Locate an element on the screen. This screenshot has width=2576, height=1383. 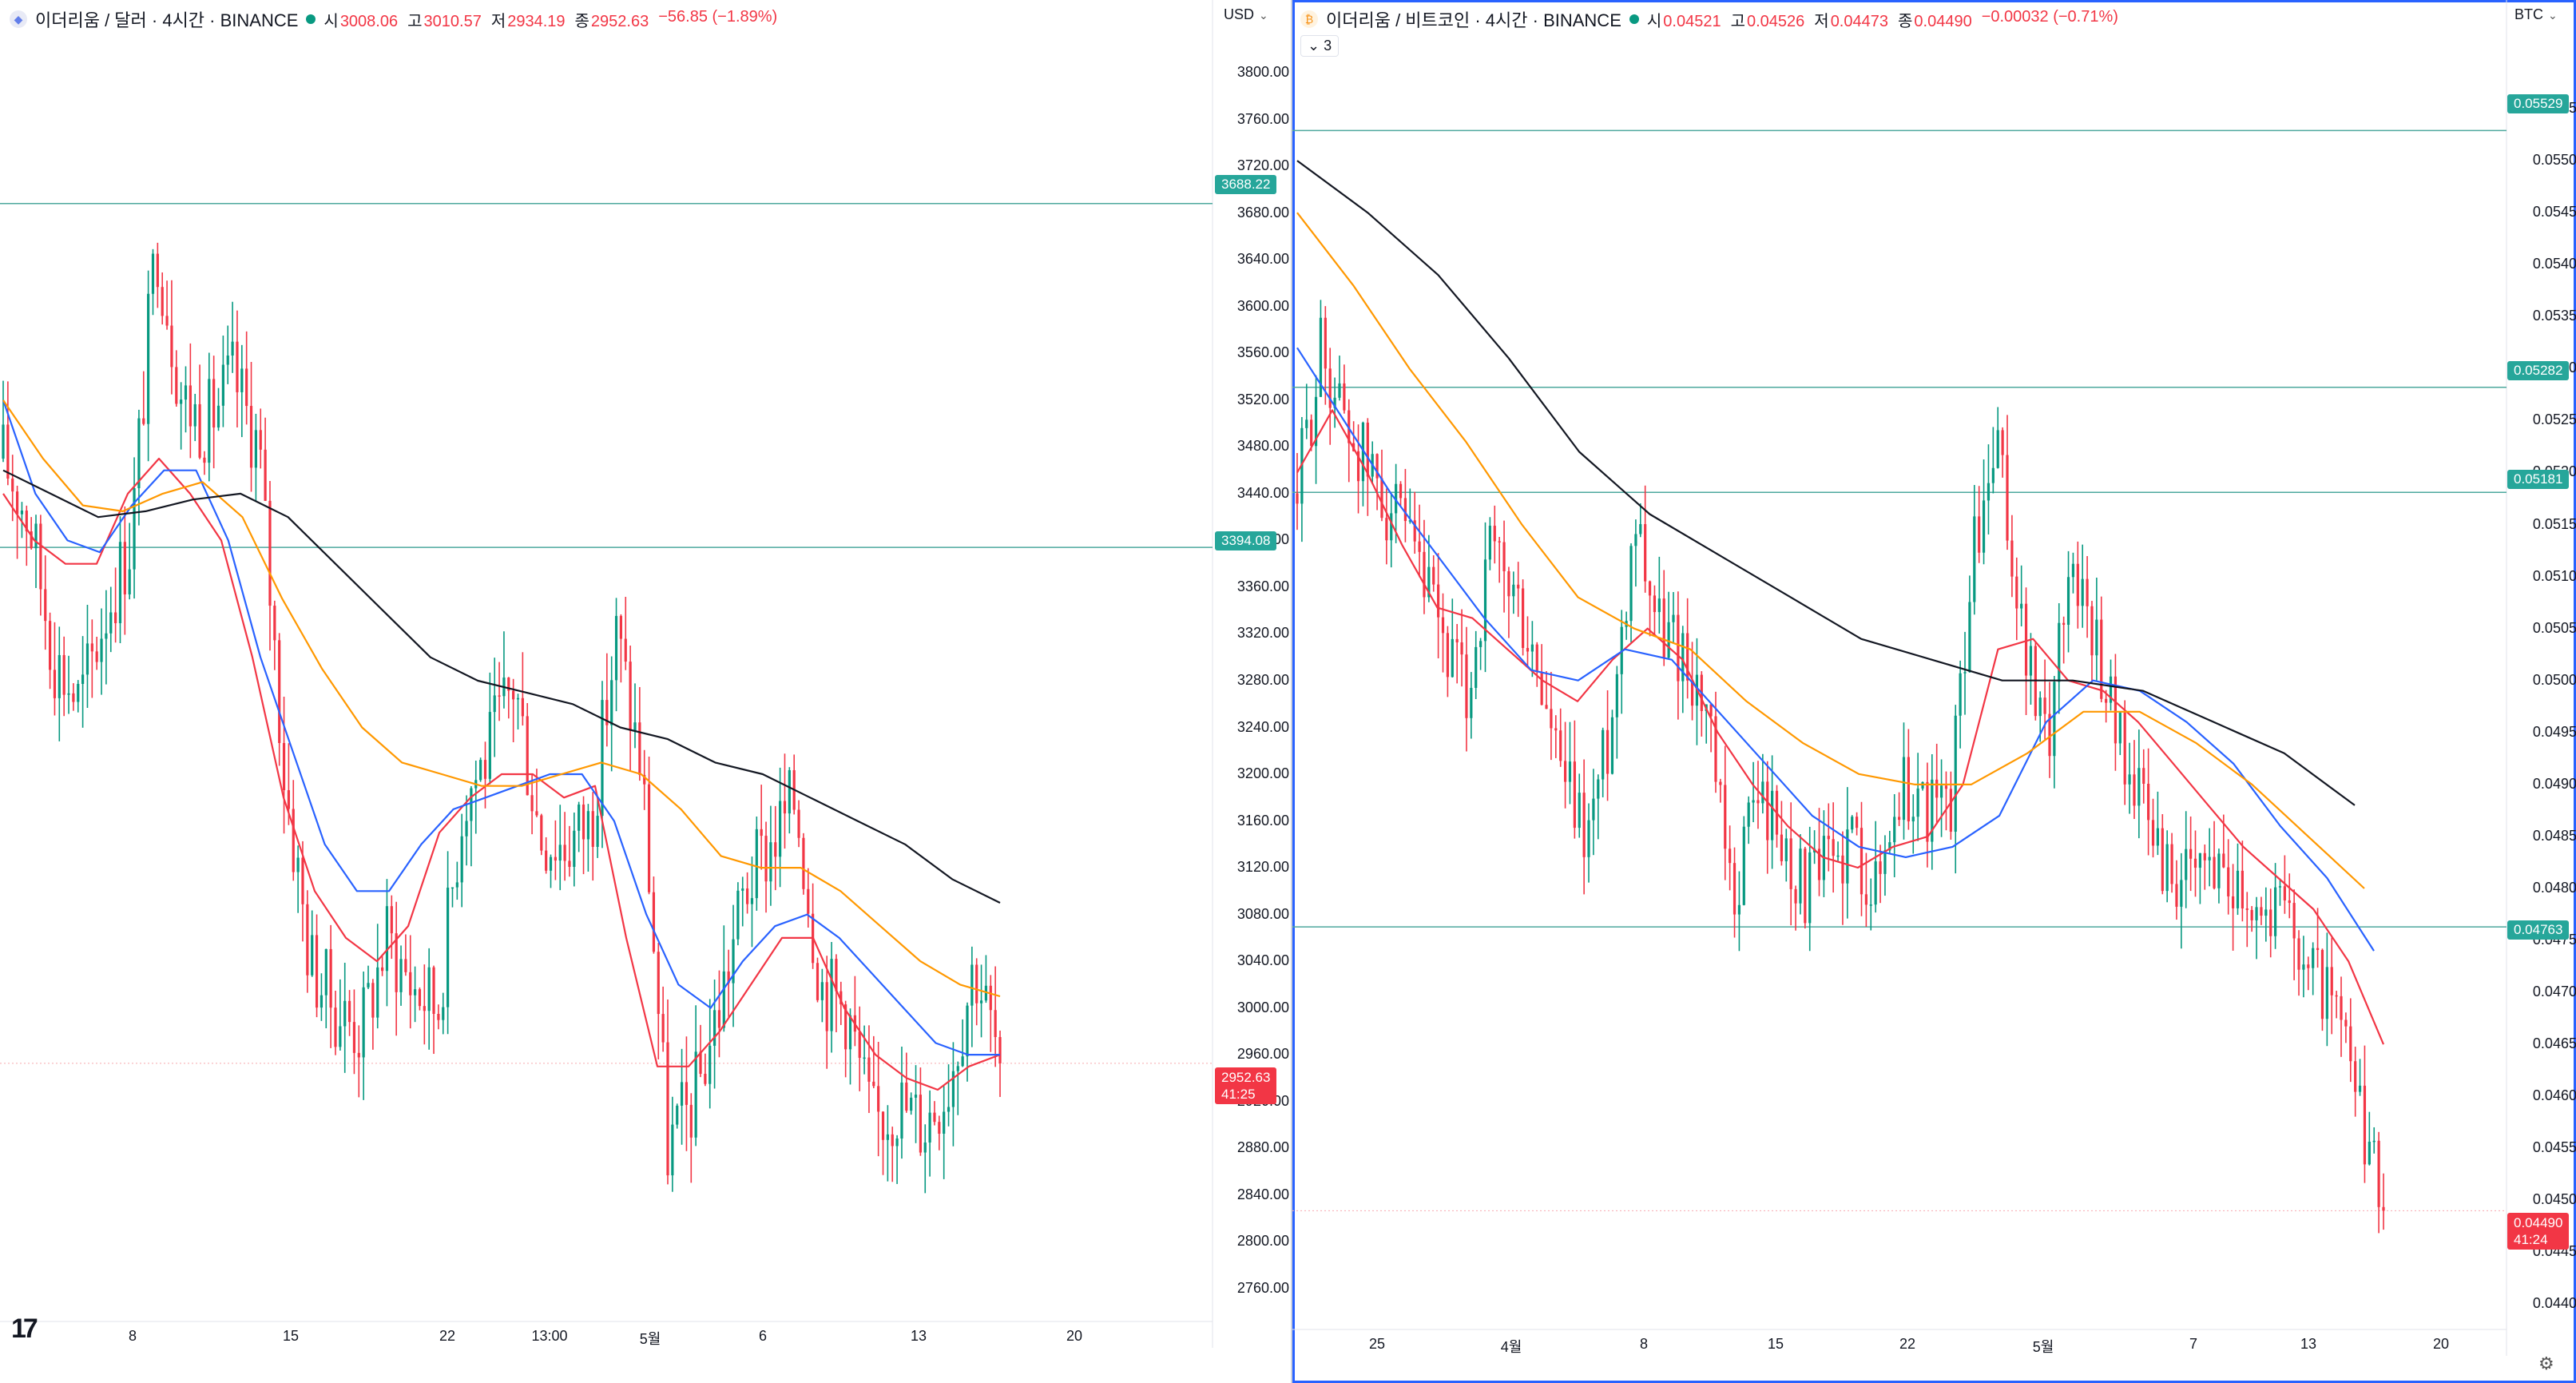
price-tick-label: 3160.00 is located at coordinates (1262, 820).